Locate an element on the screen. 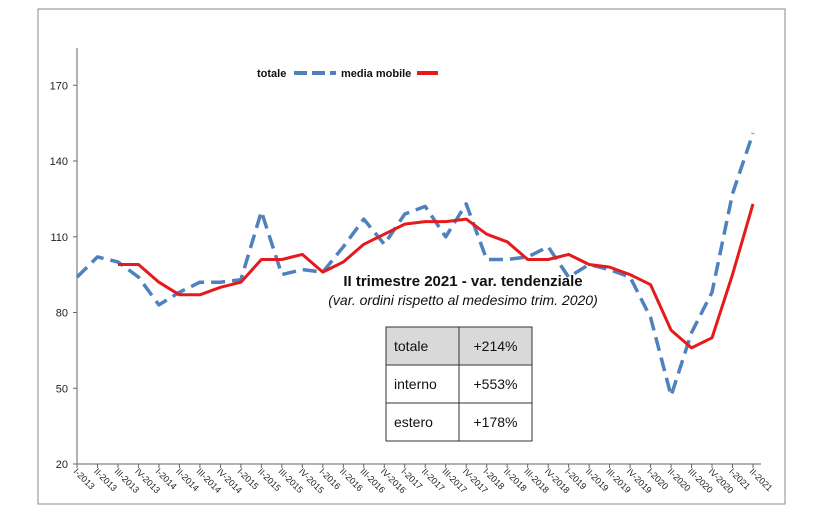 The height and width of the screenshot is (521, 839). y-tick-label: 80 is located at coordinates (62, 314).